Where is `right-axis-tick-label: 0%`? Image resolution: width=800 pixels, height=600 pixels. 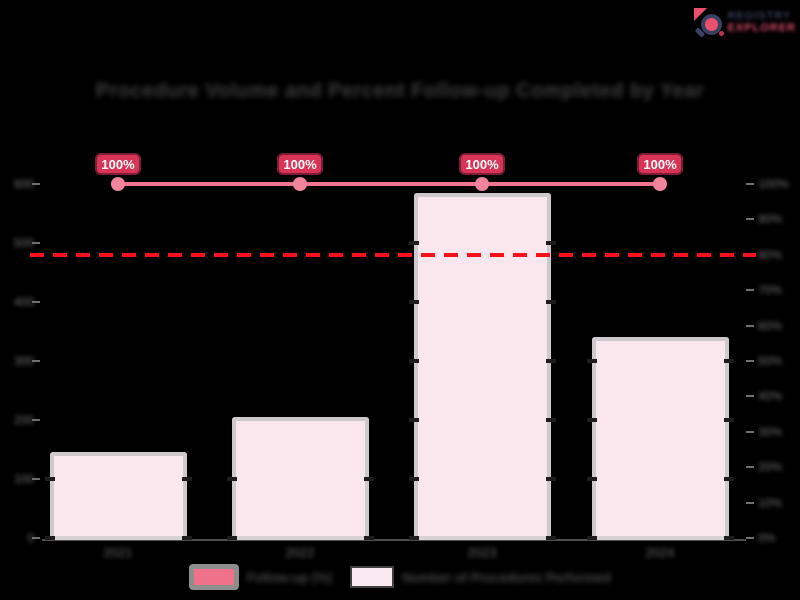
right-axis-tick-label: 0% is located at coordinates (767, 538).